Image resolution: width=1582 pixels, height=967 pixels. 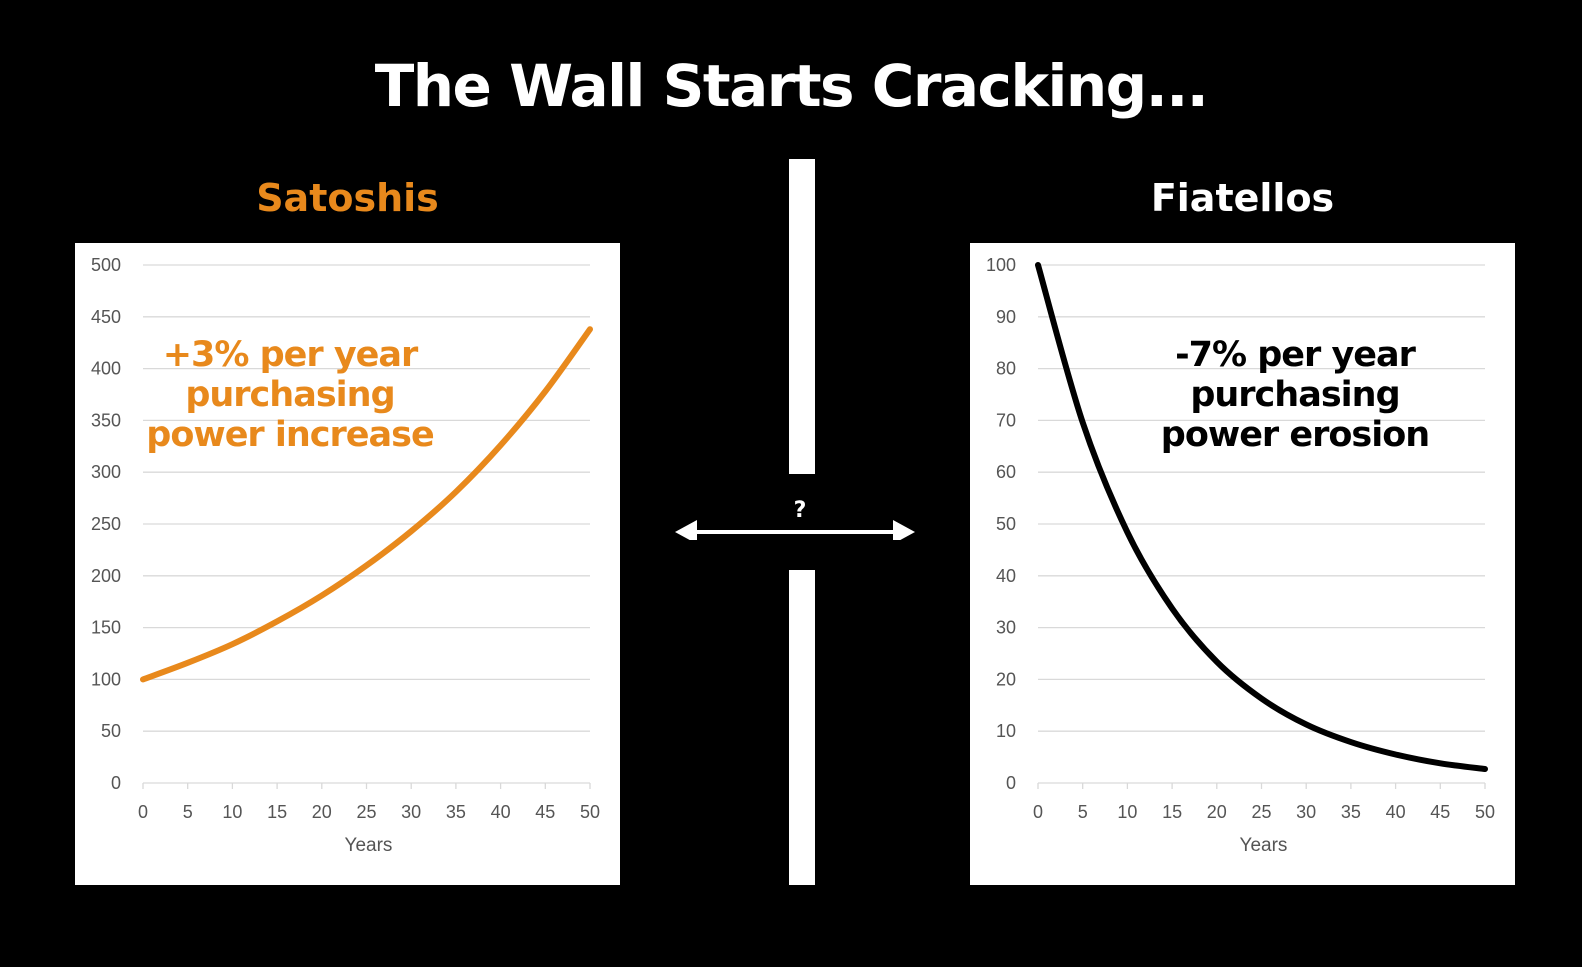 I want to click on fiatellos-x-tick-label: 25, so click(x=1261, y=812).